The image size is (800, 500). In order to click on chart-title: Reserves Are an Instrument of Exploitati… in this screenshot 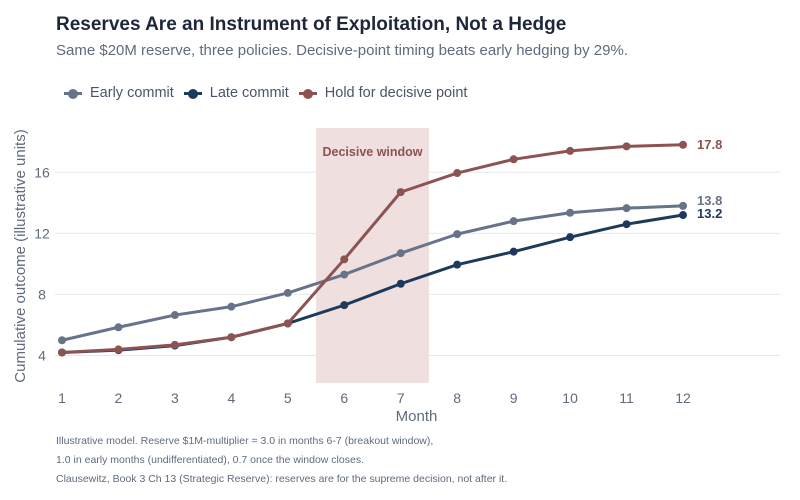, I will do `click(311, 24)`.